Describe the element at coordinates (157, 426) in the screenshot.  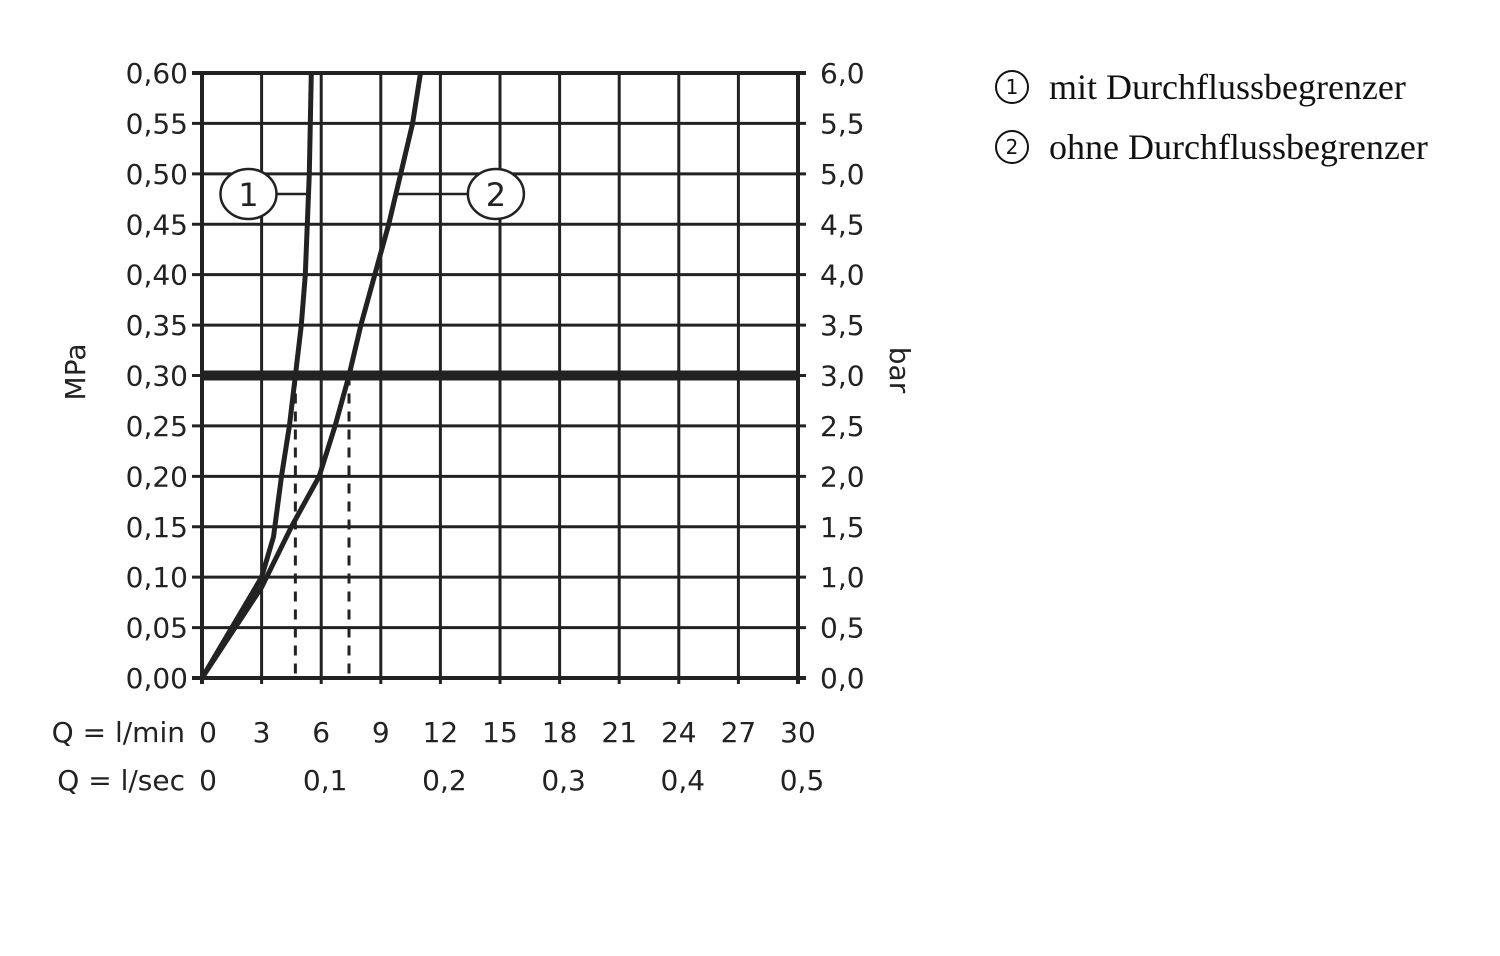
I see `y-tick-left: 0,25` at that location.